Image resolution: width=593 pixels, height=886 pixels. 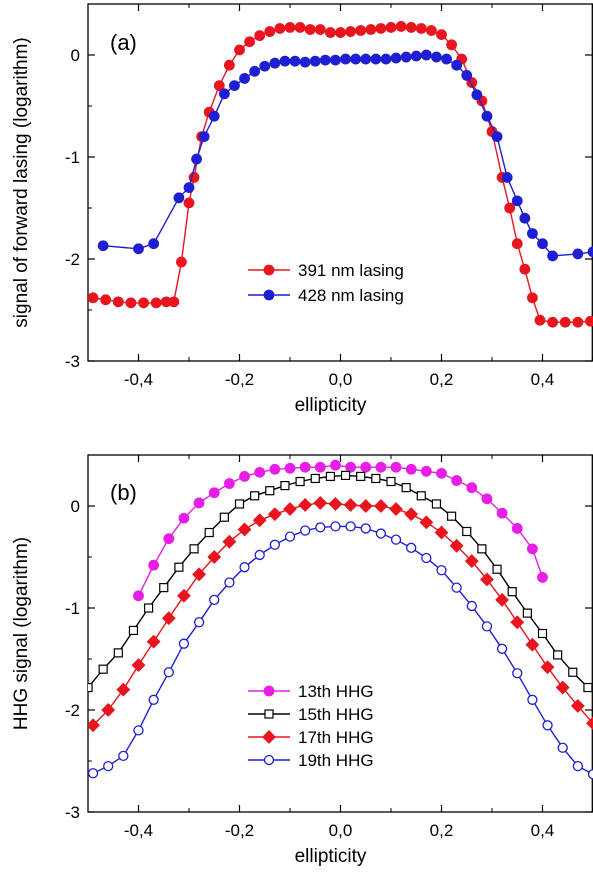 I want to click on legend-entry: 17th HHG, so click(x=311, y=737).